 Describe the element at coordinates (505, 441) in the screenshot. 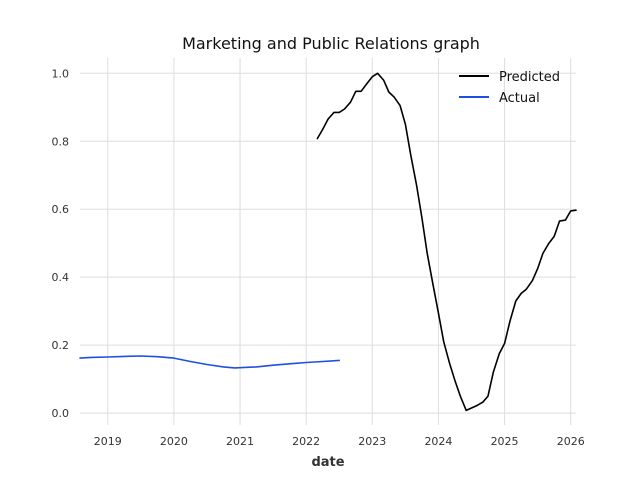

I see `x-tick-label: 2025` at that location.